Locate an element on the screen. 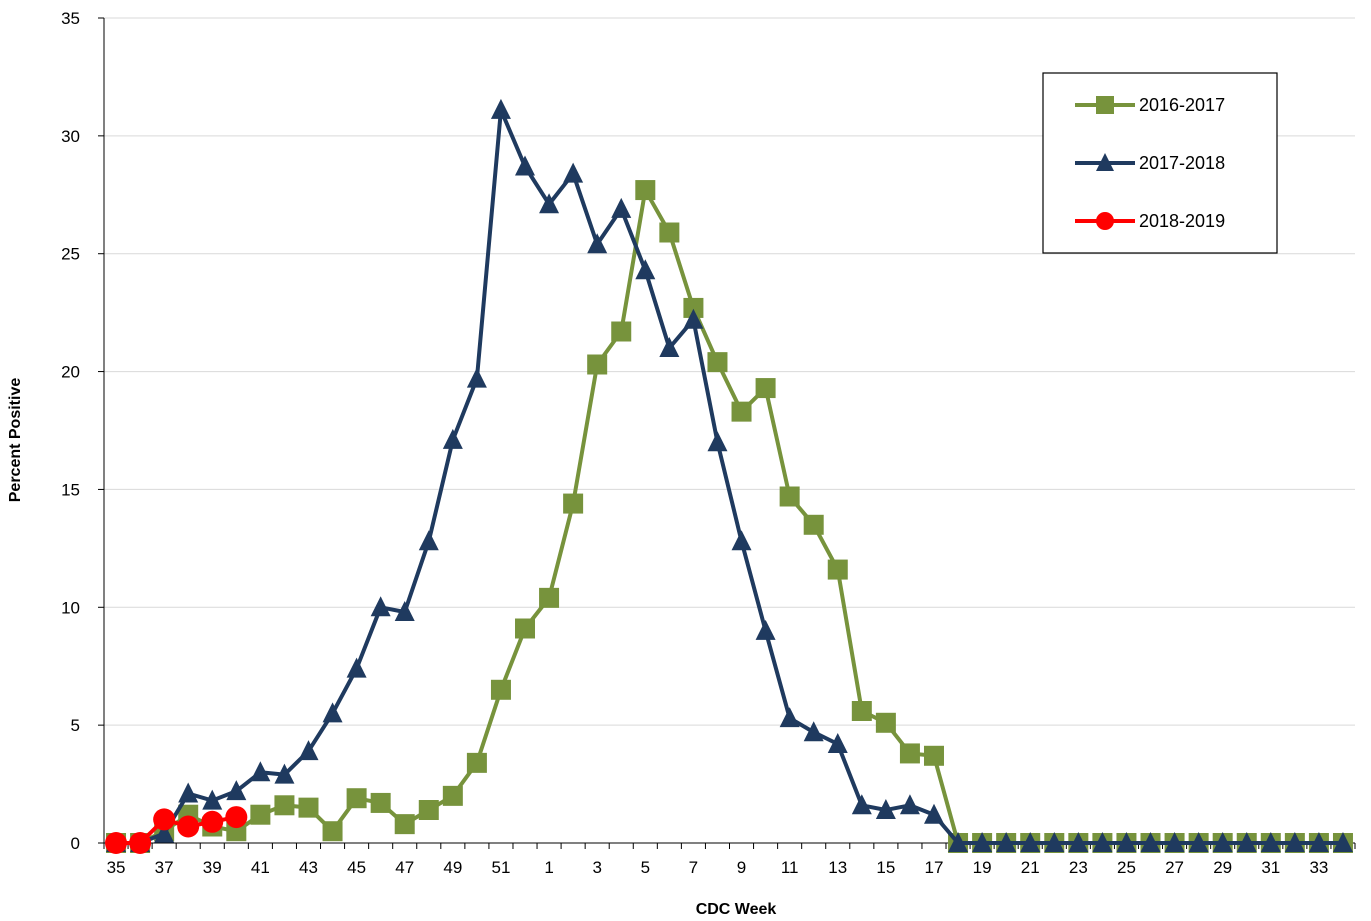  legend-item-2016-2017: 2016-2017 is located at coordinates (1150, 105).